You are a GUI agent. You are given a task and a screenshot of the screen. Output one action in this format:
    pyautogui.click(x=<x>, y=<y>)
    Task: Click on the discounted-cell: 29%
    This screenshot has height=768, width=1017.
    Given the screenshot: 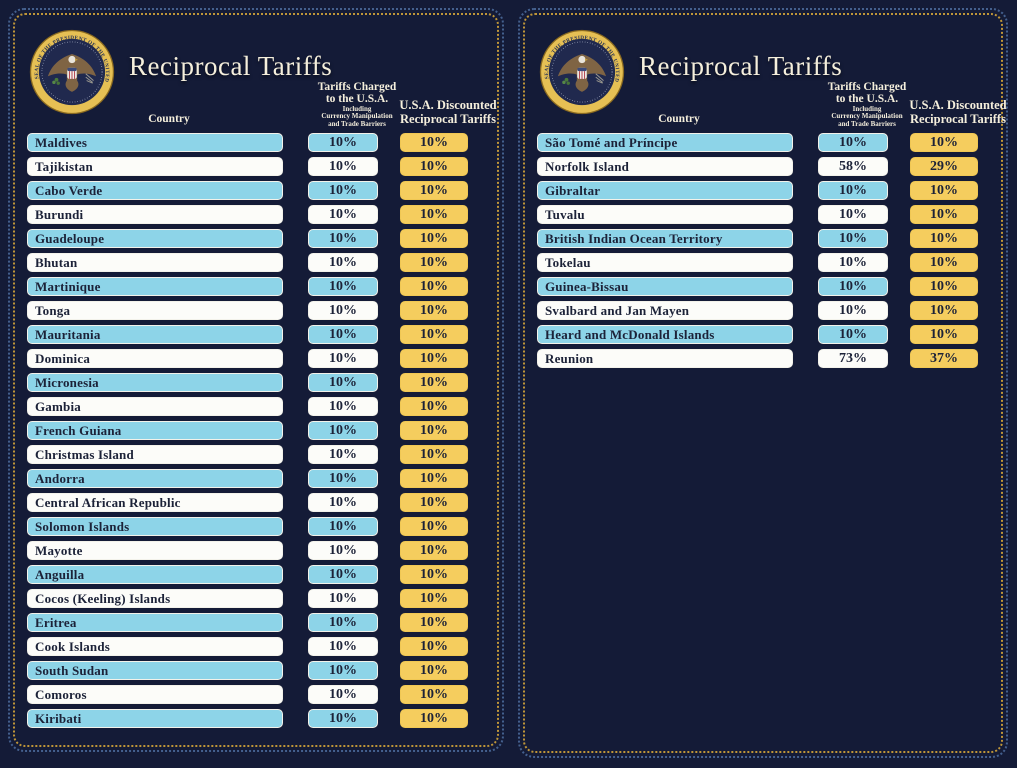 What is the action you would take?
    pyautogui.click(x=944, y=166)
    